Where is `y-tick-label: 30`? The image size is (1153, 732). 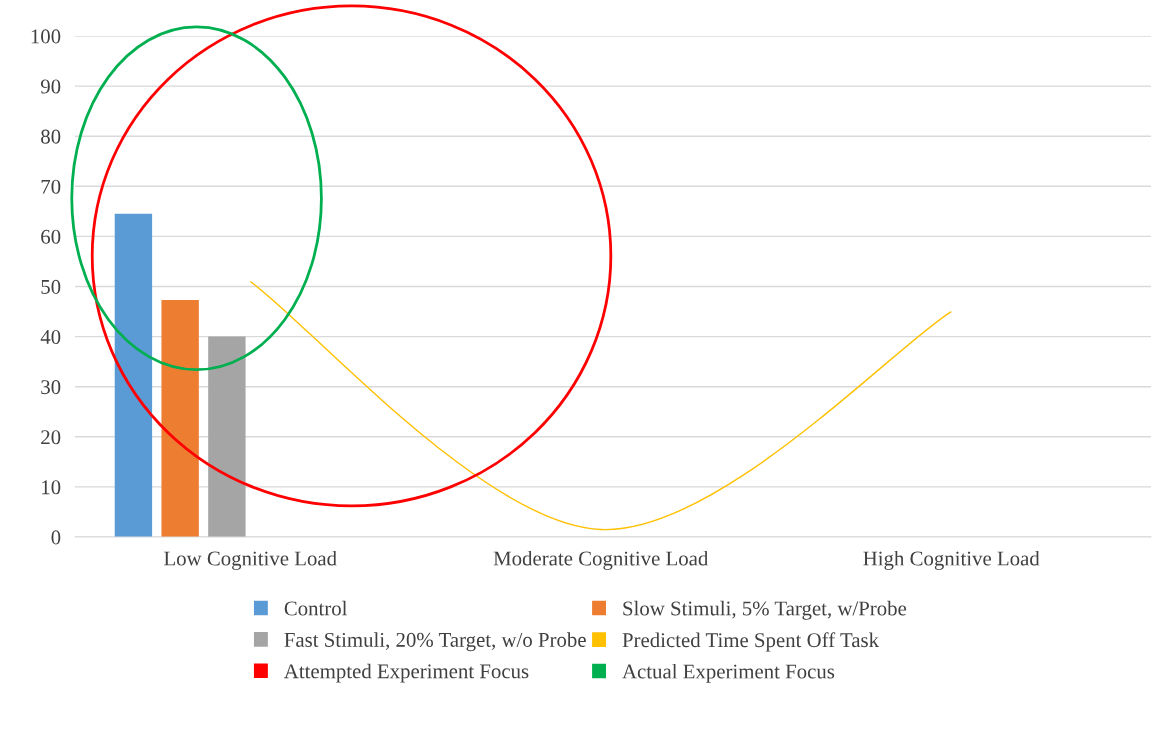
y-tick-label: 30 is located at coordinates (51, 387).